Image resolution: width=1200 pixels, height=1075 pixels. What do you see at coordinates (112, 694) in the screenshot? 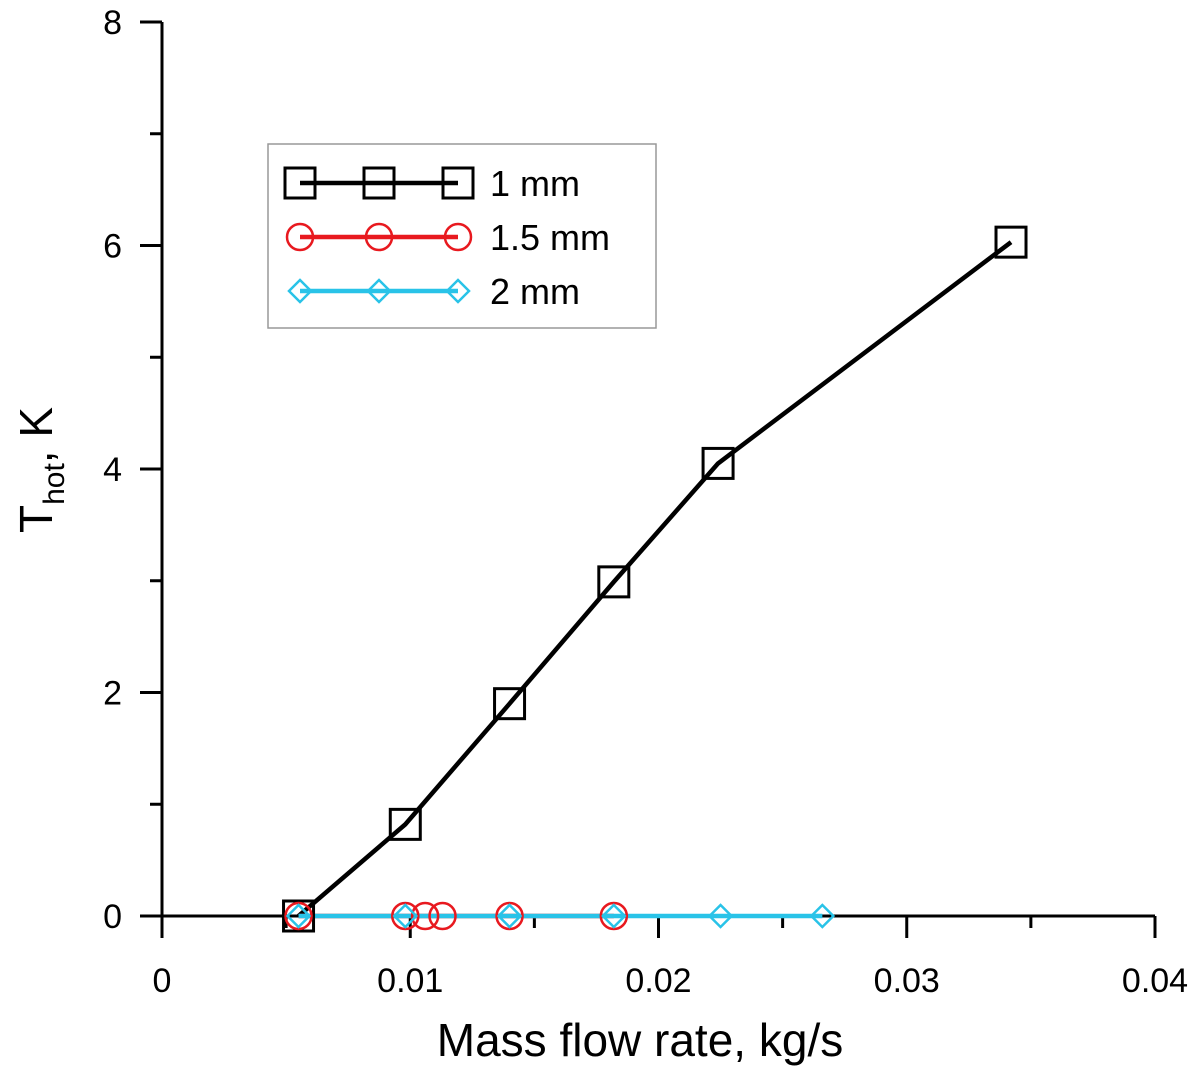
I see `y-tick-label: 2` at bounding box center [112, 694].